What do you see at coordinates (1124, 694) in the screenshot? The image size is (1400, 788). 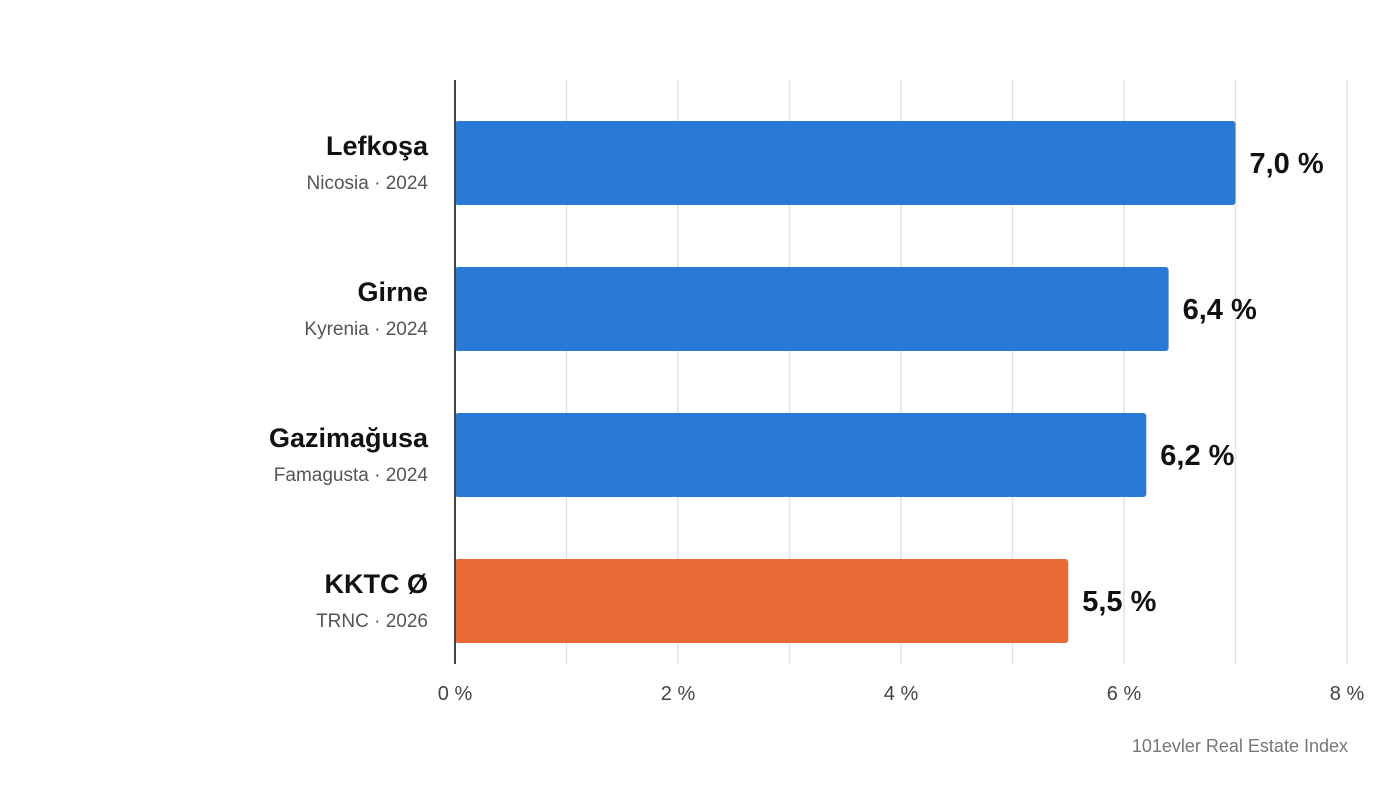 I see `x-tick-label: 6 %` at bounding box center [1124, 694].